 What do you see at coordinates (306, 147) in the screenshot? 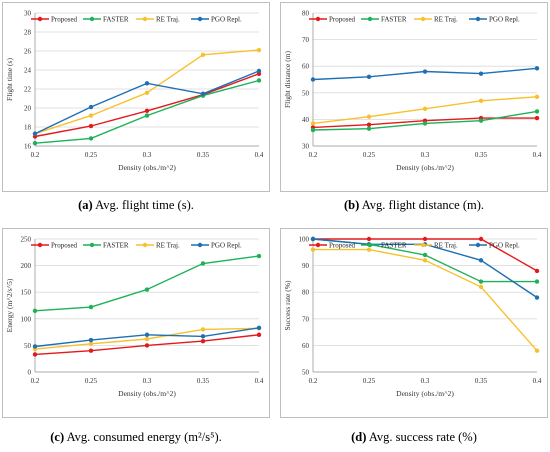
I see `y-tick-label: 30` at bounding box center [306, 147].